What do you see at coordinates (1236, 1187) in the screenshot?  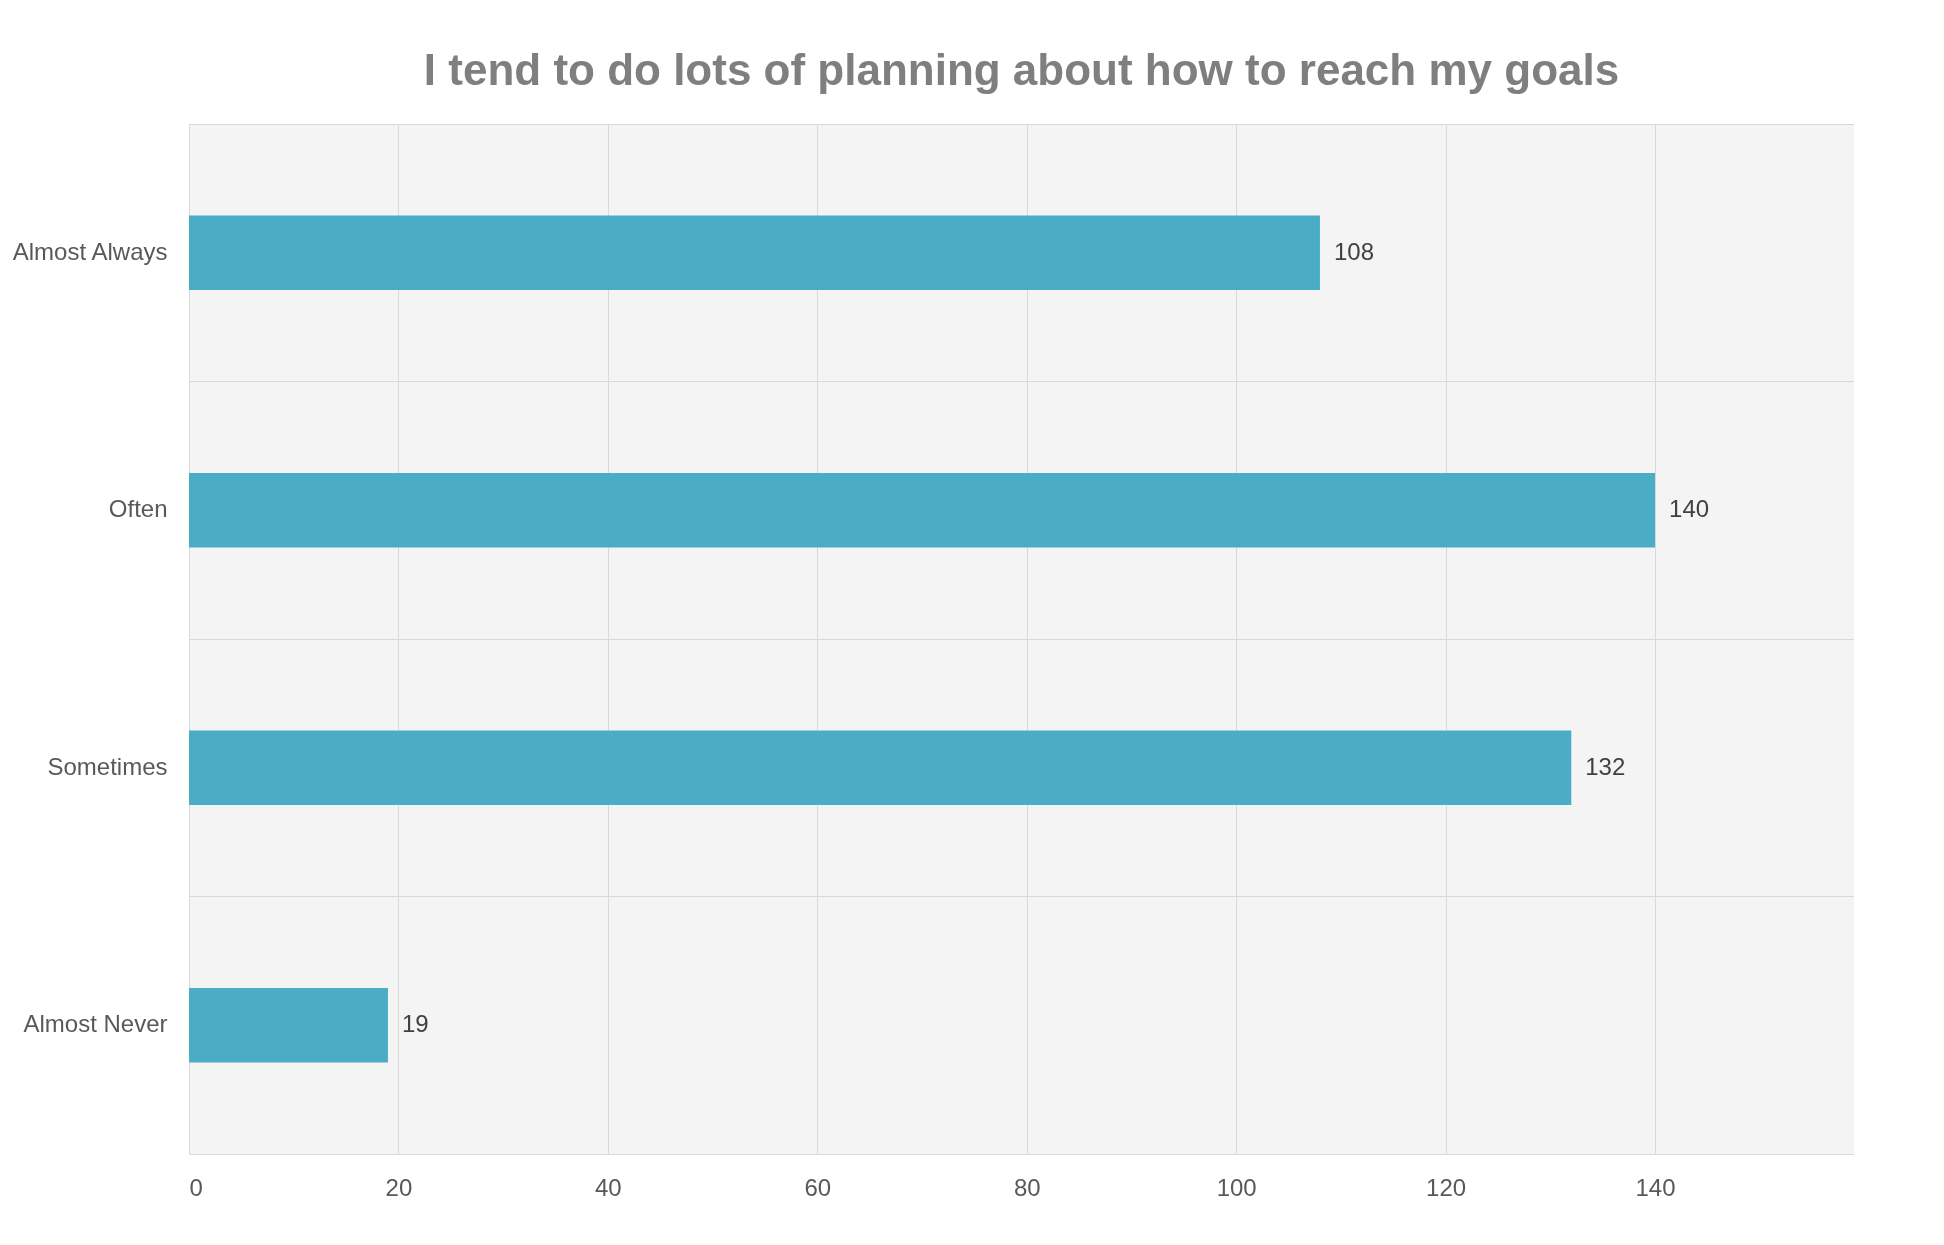 I see `x-tick-label: 100` at bounding box center [1236, 1187].